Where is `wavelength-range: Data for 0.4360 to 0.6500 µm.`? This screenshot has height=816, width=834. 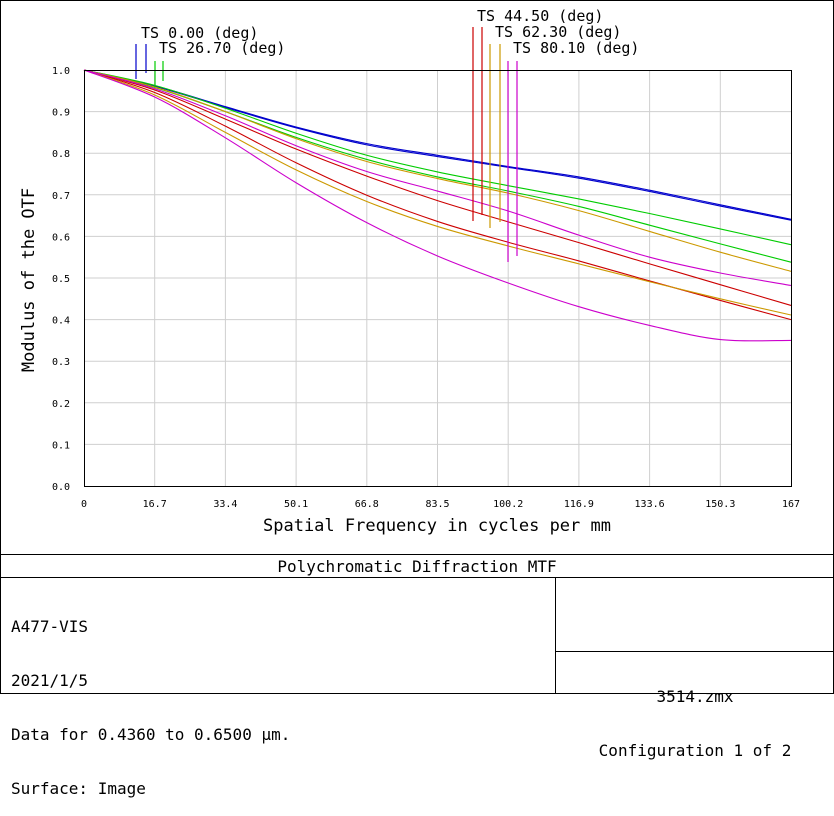
wavelength-range: Data for 0.4360 to 0.6500 µm. is located at coordinates (151, 734).